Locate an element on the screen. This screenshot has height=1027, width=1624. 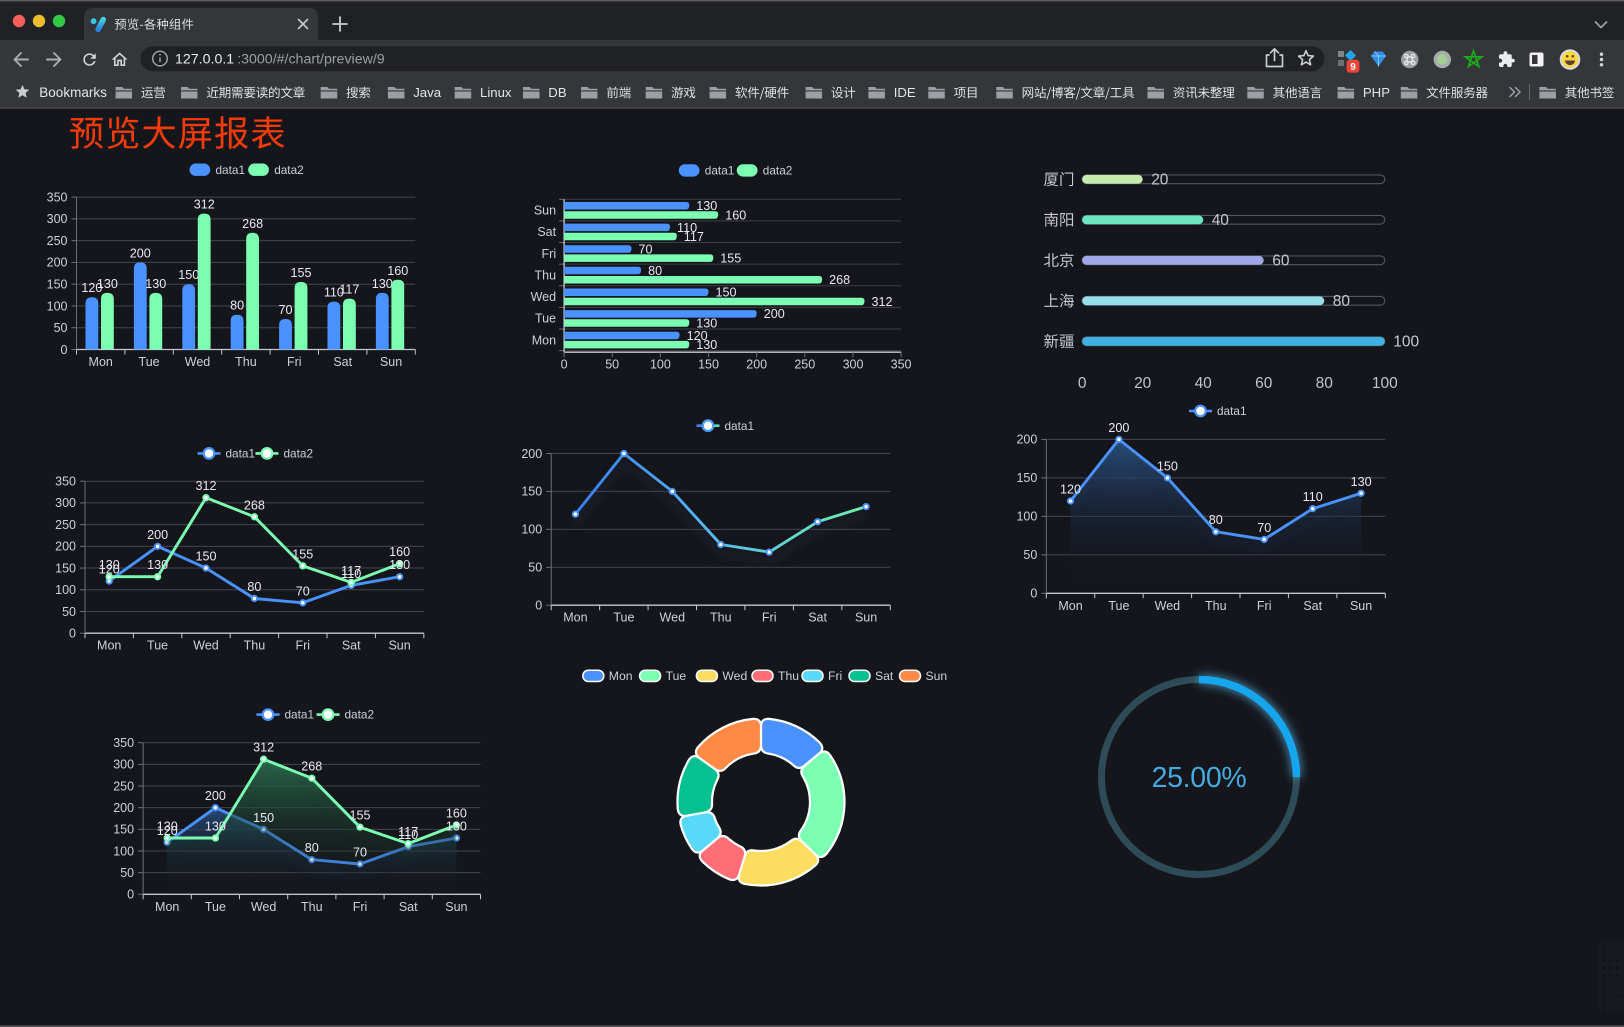
svg-text: 9 is located at coordinates (1353, 67).